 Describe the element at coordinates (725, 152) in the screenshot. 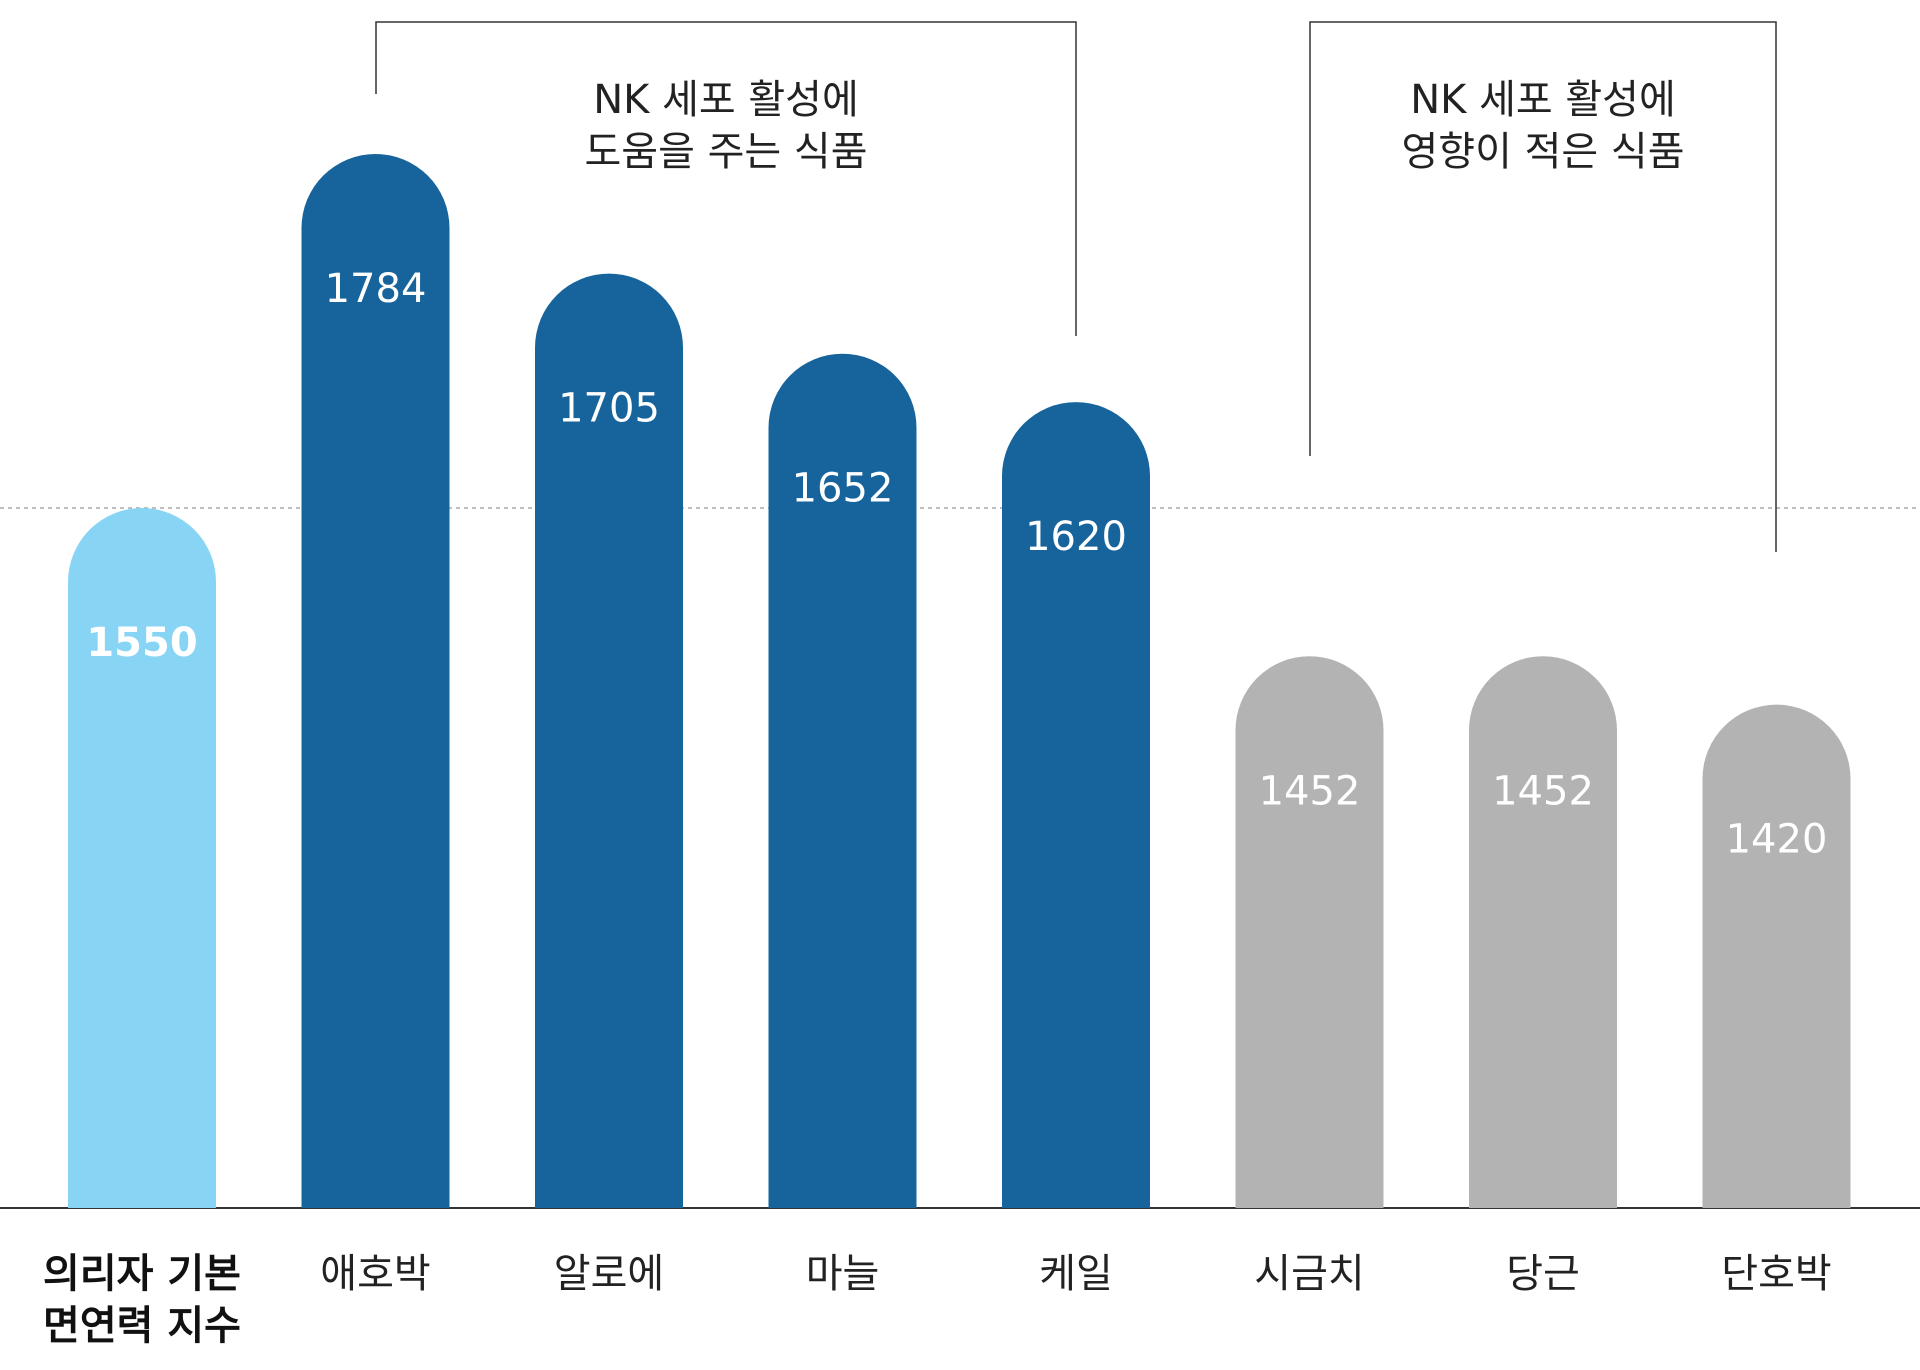

I see `group-label: 도움을 주는 식품` at that location.